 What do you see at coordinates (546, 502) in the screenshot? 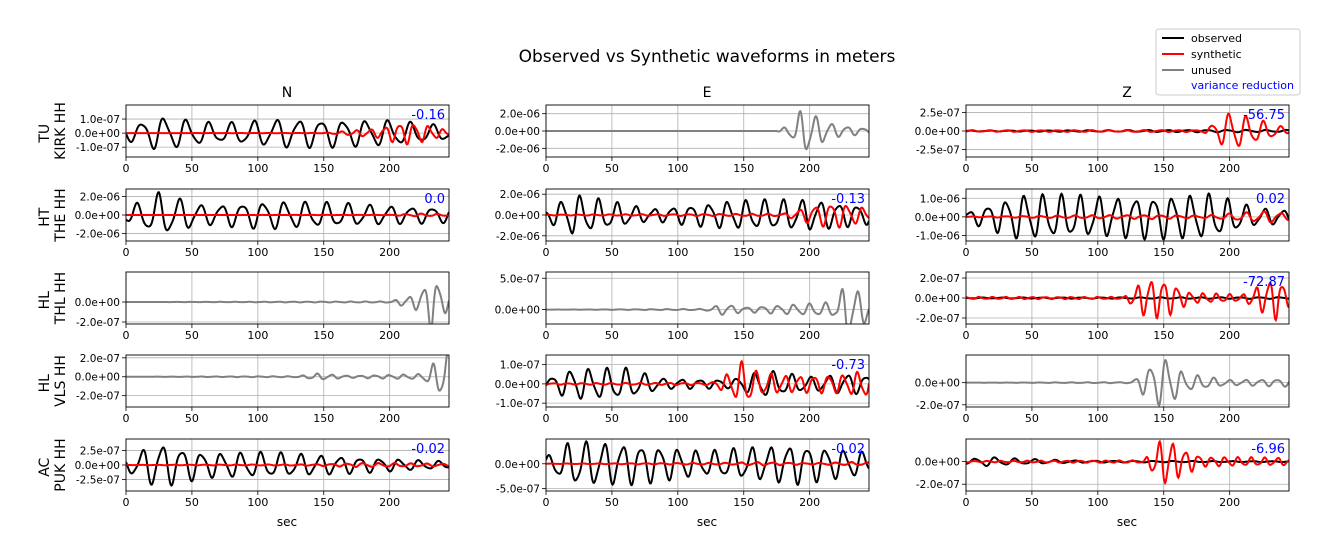
I see `panel-r4-e-xtick-label-0: 0` at bounding box center [546, 502].